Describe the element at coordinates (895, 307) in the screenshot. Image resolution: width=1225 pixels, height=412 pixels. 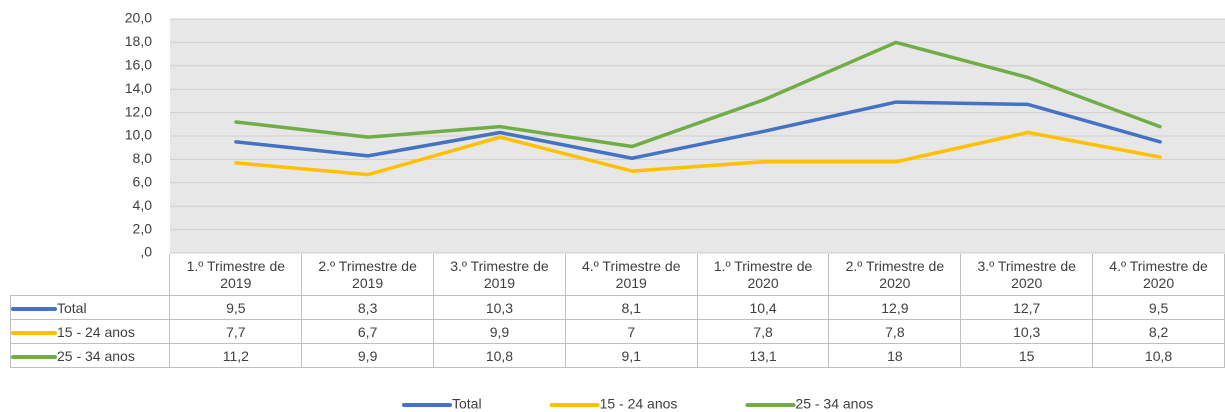
I see `data-label: 12,9` at that location.